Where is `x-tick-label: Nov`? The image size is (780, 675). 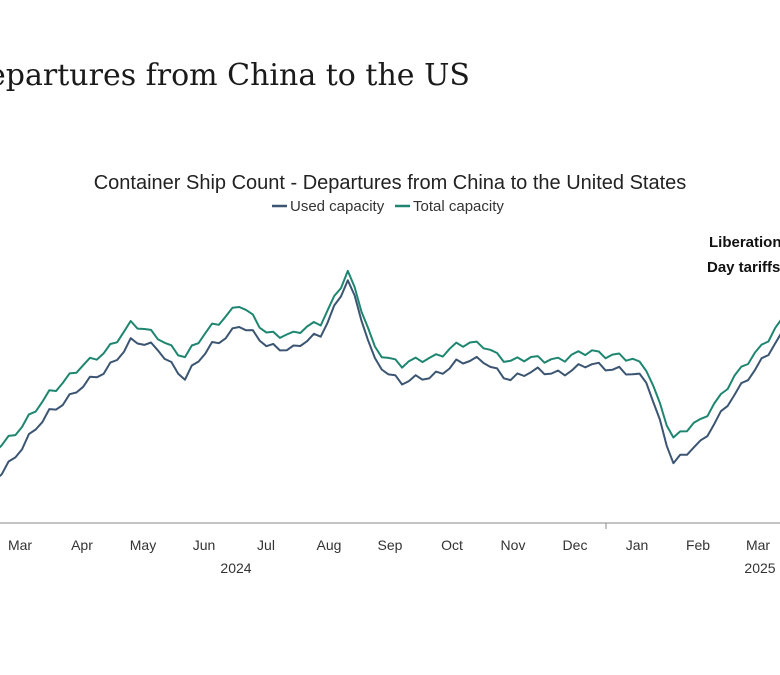 x-tick-label: Nov is located at coordinates (513, 545).